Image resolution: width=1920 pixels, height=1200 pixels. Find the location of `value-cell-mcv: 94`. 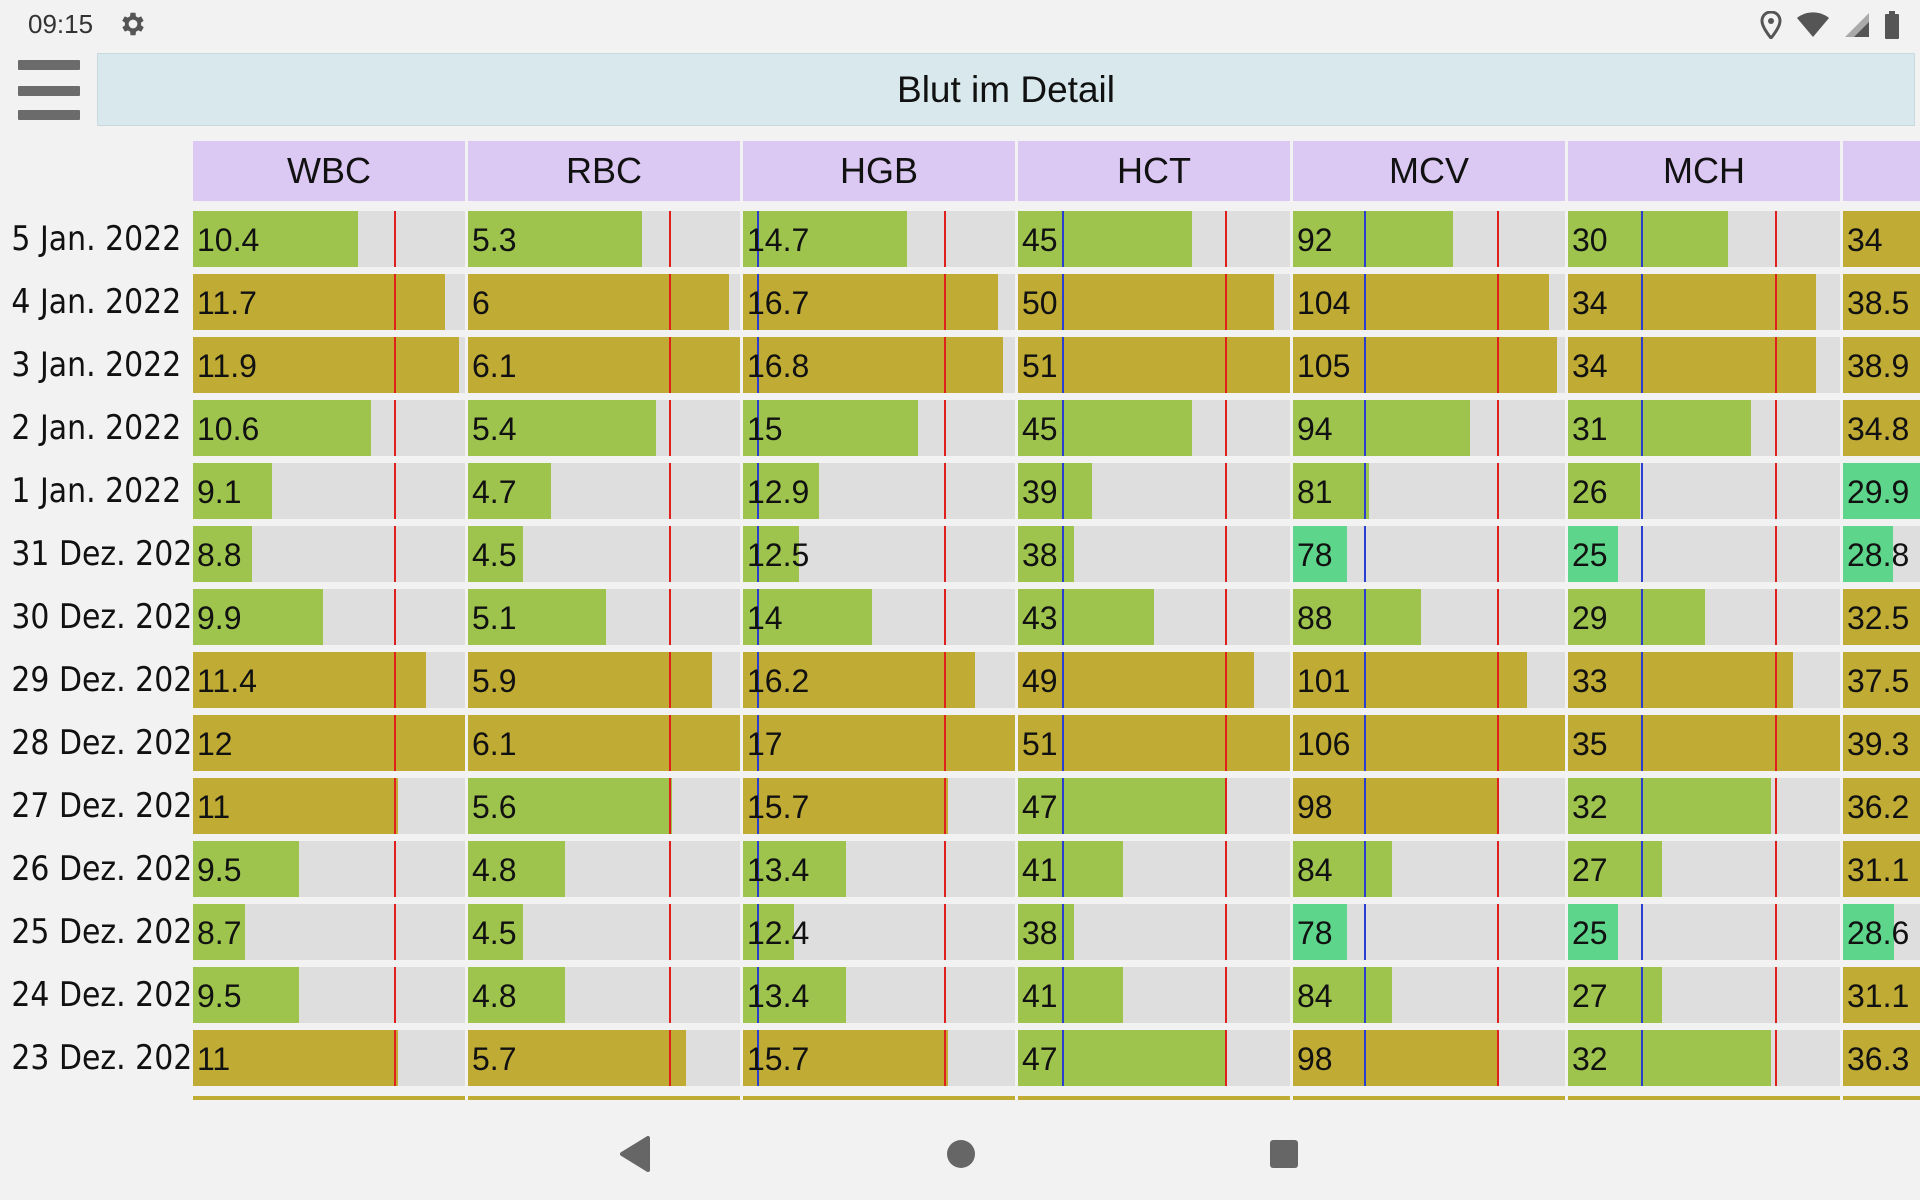

value-cell-mcv: 94 is located at coordinates (1429, 428).